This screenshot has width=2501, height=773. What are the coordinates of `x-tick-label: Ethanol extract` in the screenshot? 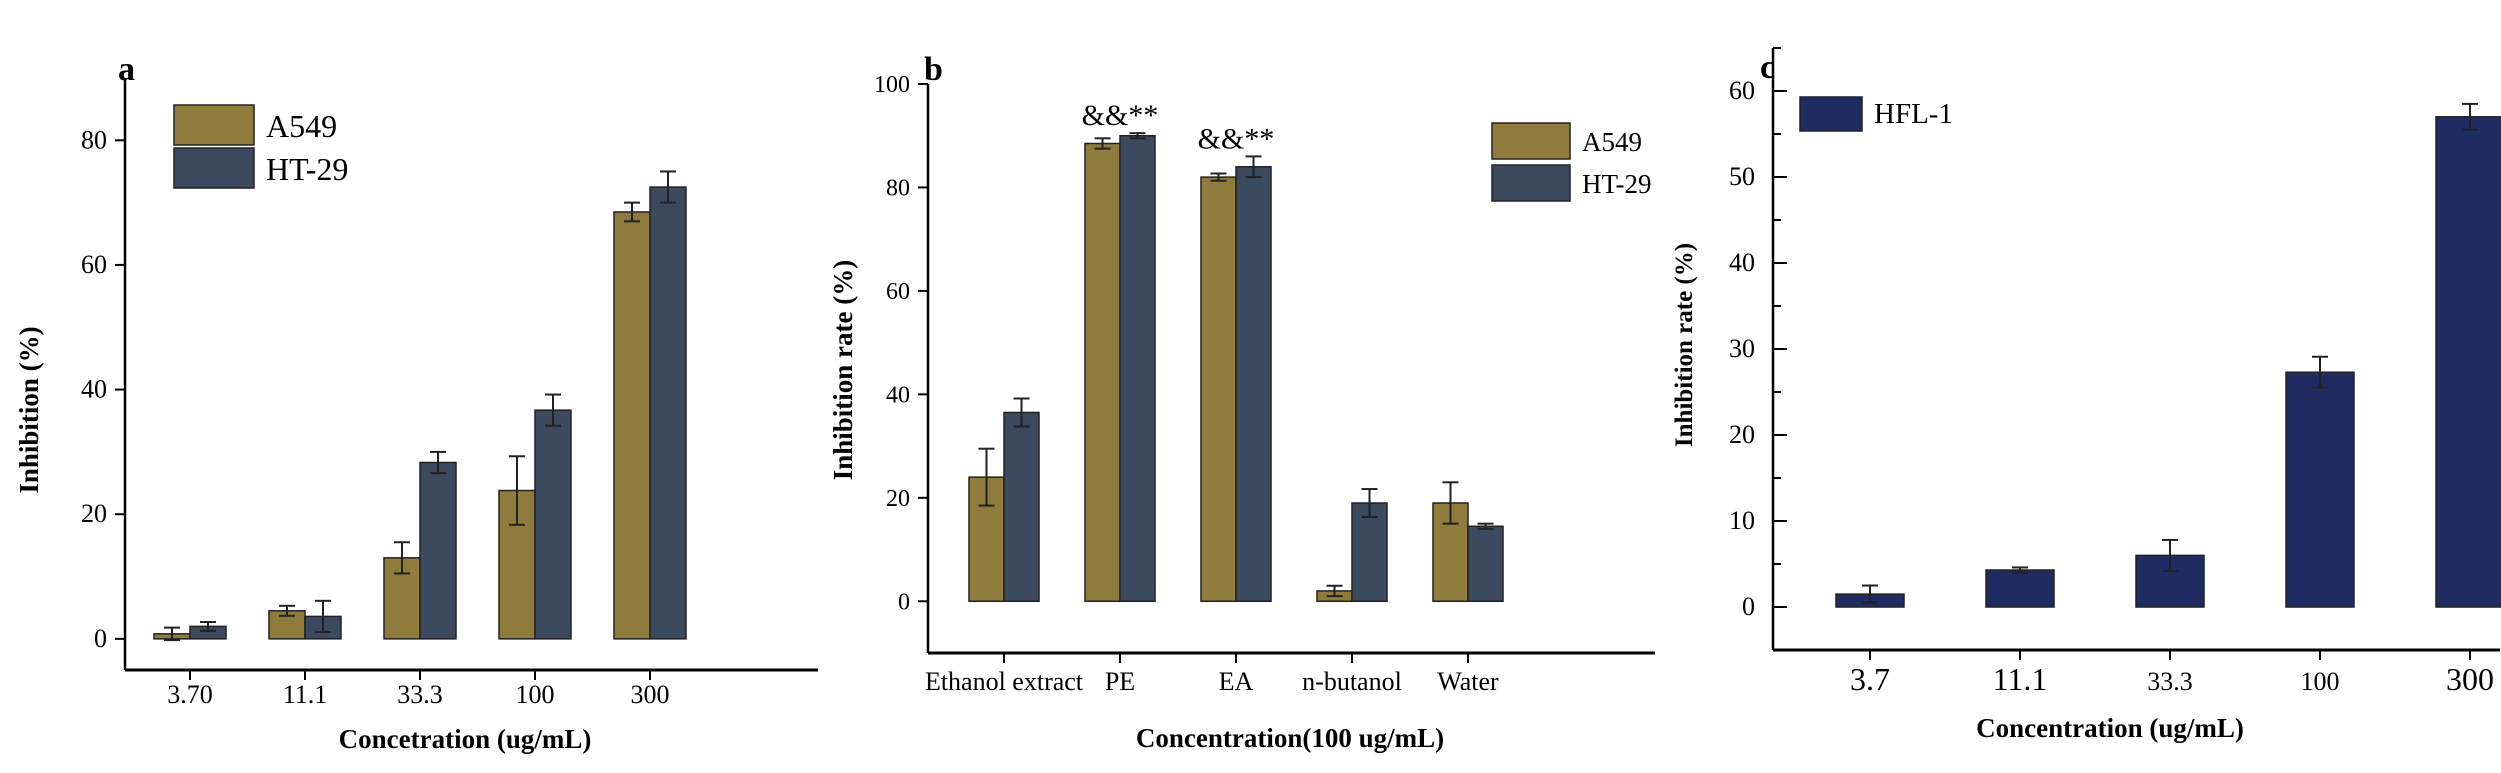 It's located at (1004, 681).